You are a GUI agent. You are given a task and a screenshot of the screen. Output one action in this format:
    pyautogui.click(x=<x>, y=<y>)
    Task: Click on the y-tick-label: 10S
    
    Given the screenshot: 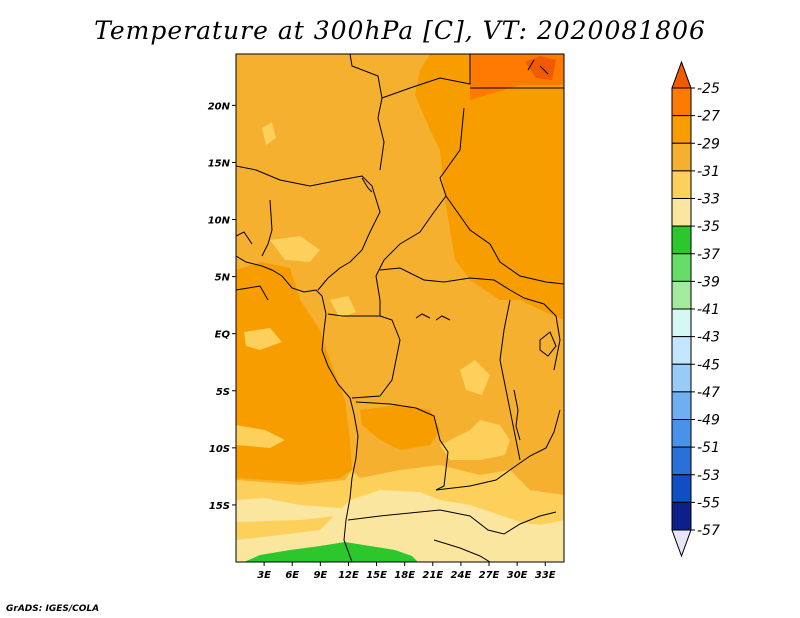 What is the action you would take?
    pyautogui.click(x=219, y=449)
    